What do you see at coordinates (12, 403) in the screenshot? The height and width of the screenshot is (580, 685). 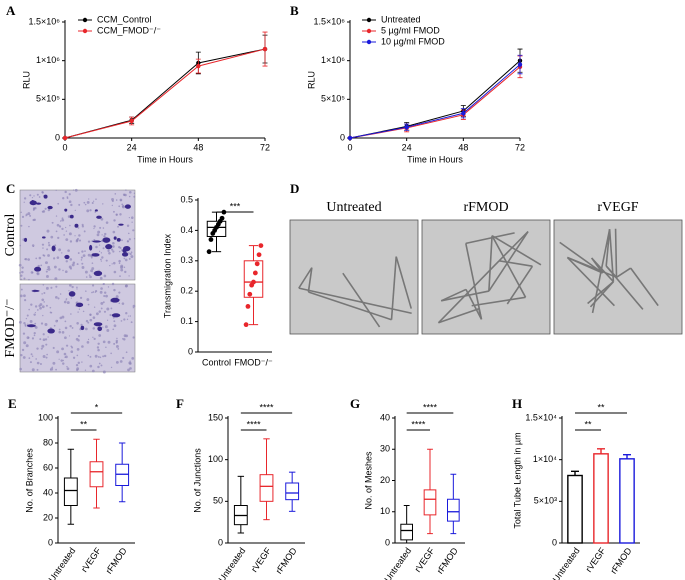 I see `panel-letter: E` at bounding box center [12, 403].